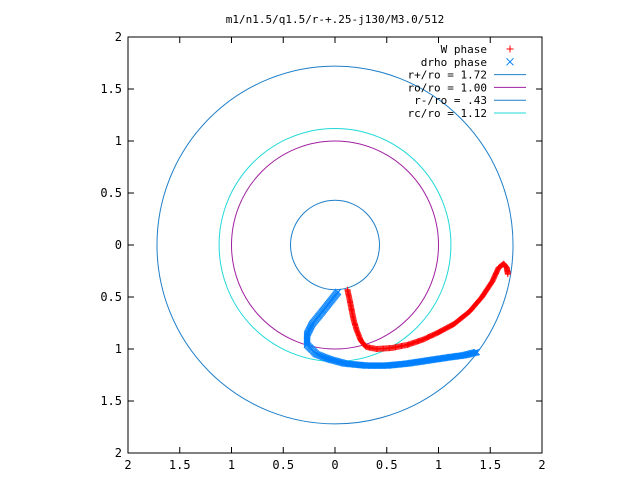 This screenshot has width=640, height=480. I want to click on legend-label: r+/ro = 1.72, so click(447, 75).